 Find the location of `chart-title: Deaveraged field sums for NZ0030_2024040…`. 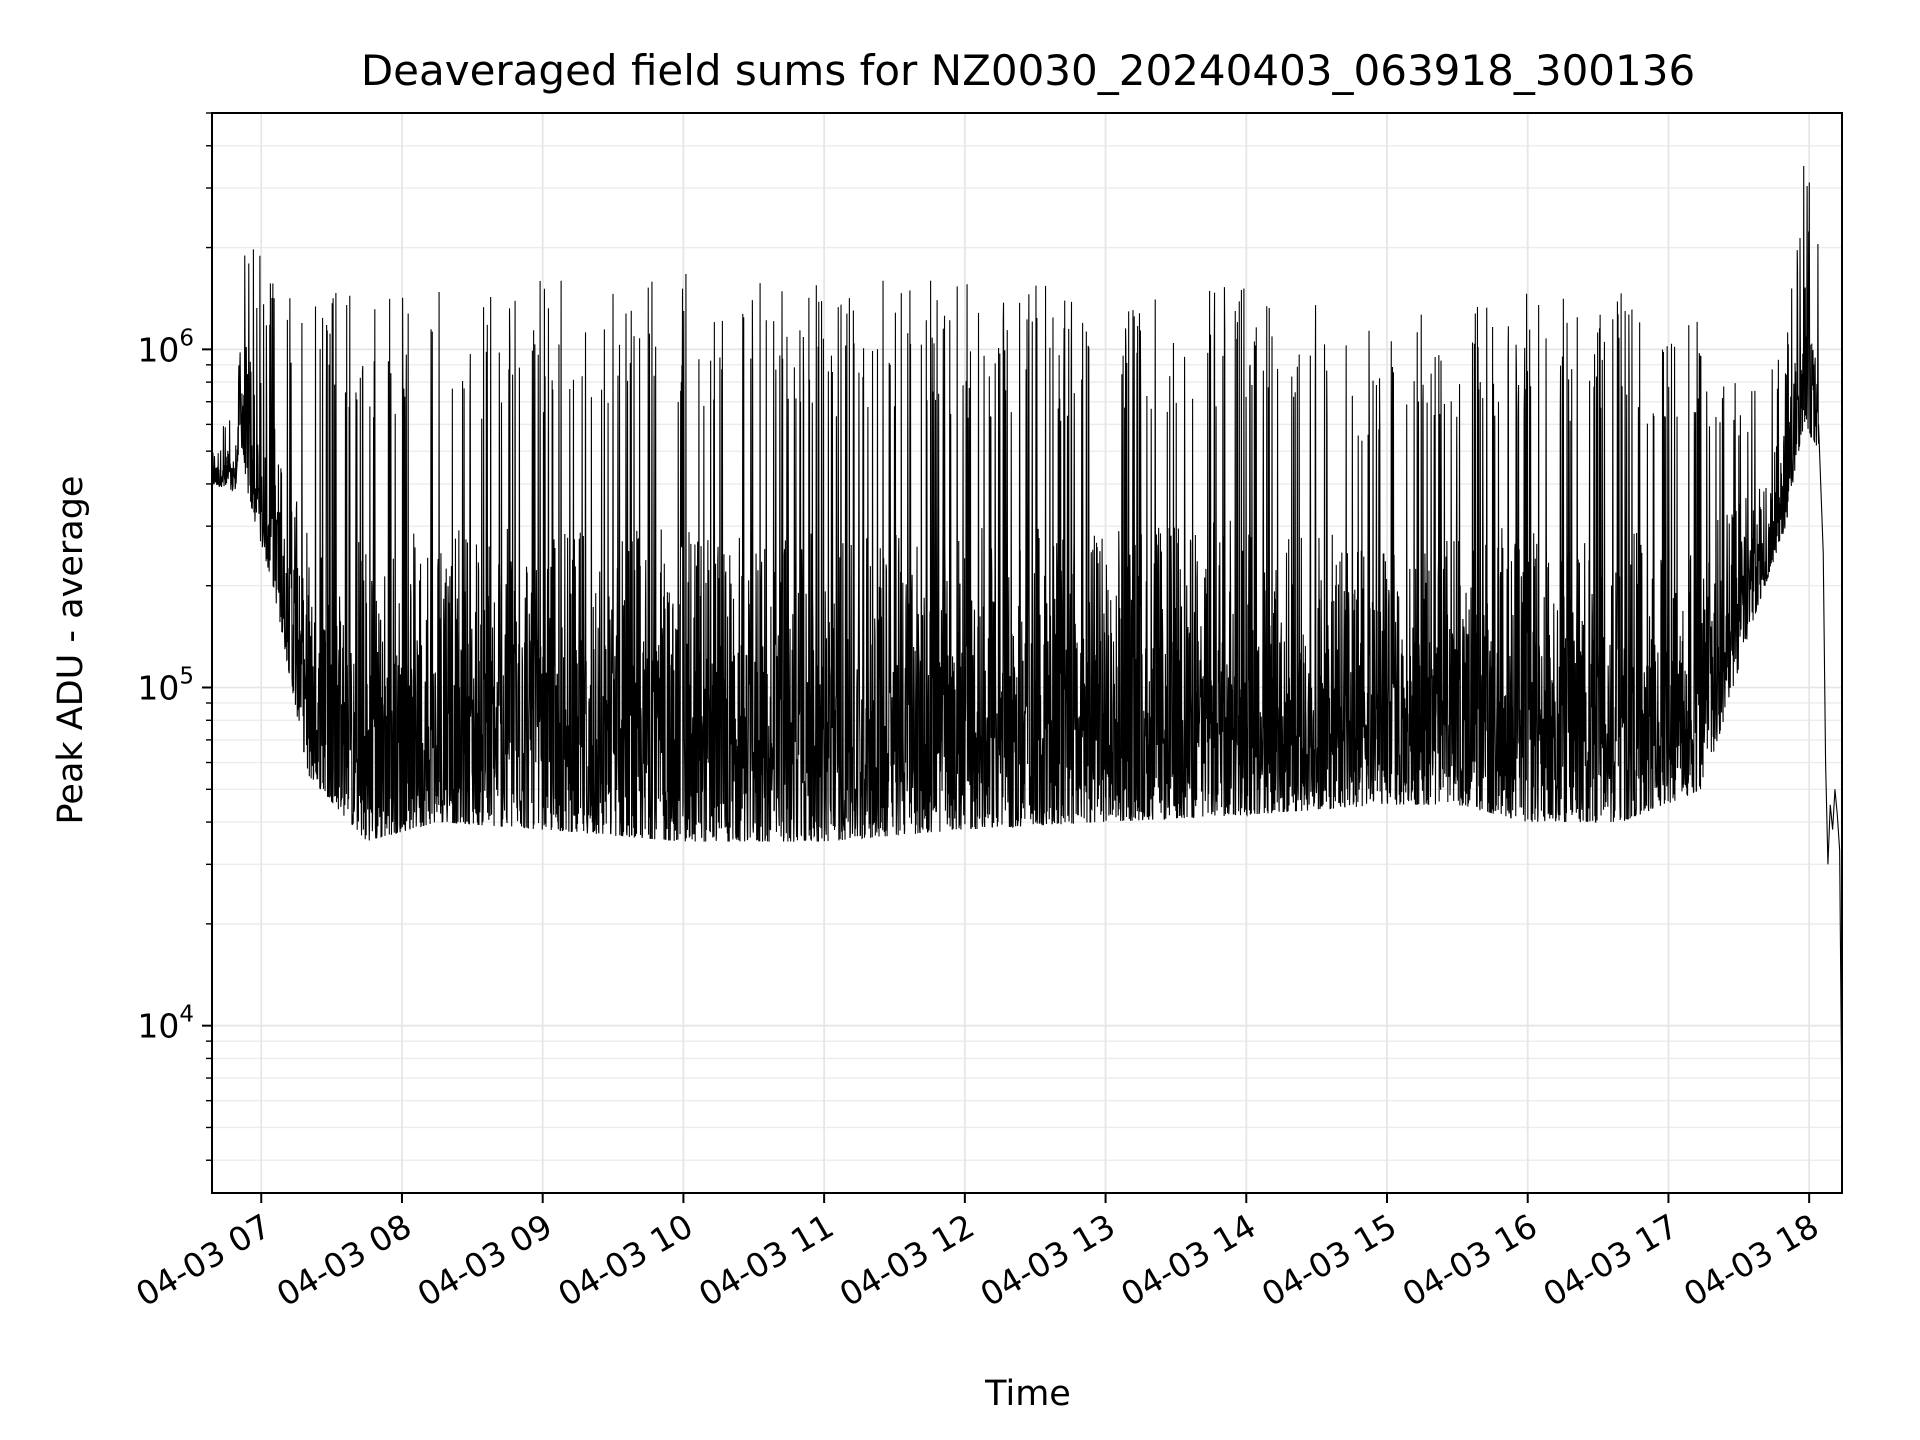

chart-title: Deaveraged field sums for NZ0030_2024040… is located at coordinates (1028, 70).